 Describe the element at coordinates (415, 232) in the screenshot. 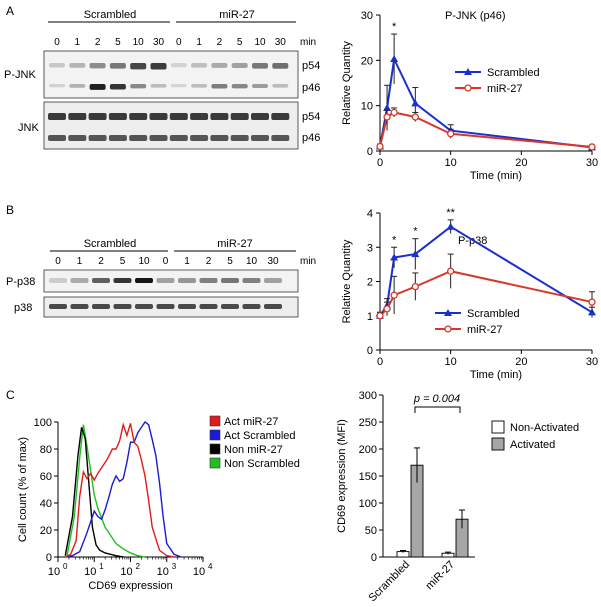

I see `significance-marker: *` at that location.